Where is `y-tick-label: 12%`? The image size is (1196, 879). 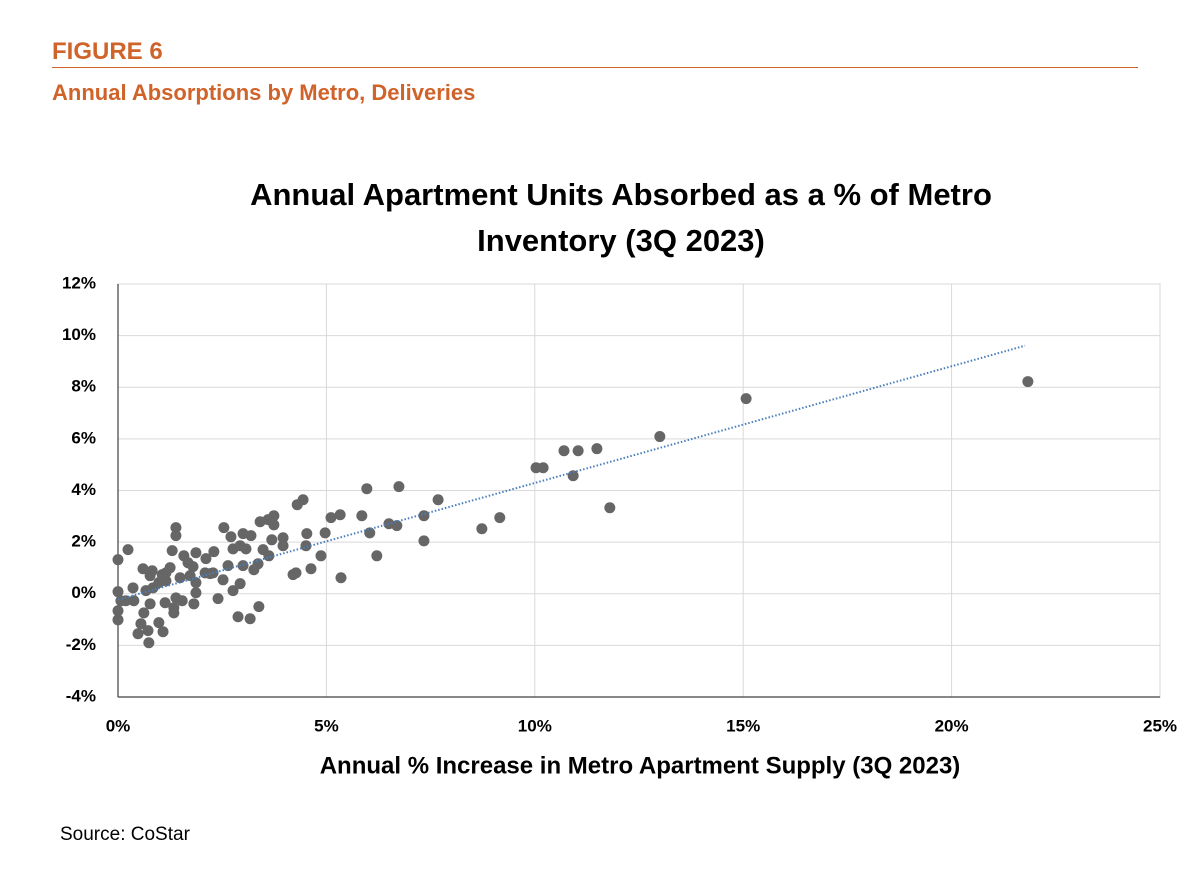
y-tick-label: 12% is located at coordinates (79, 282).